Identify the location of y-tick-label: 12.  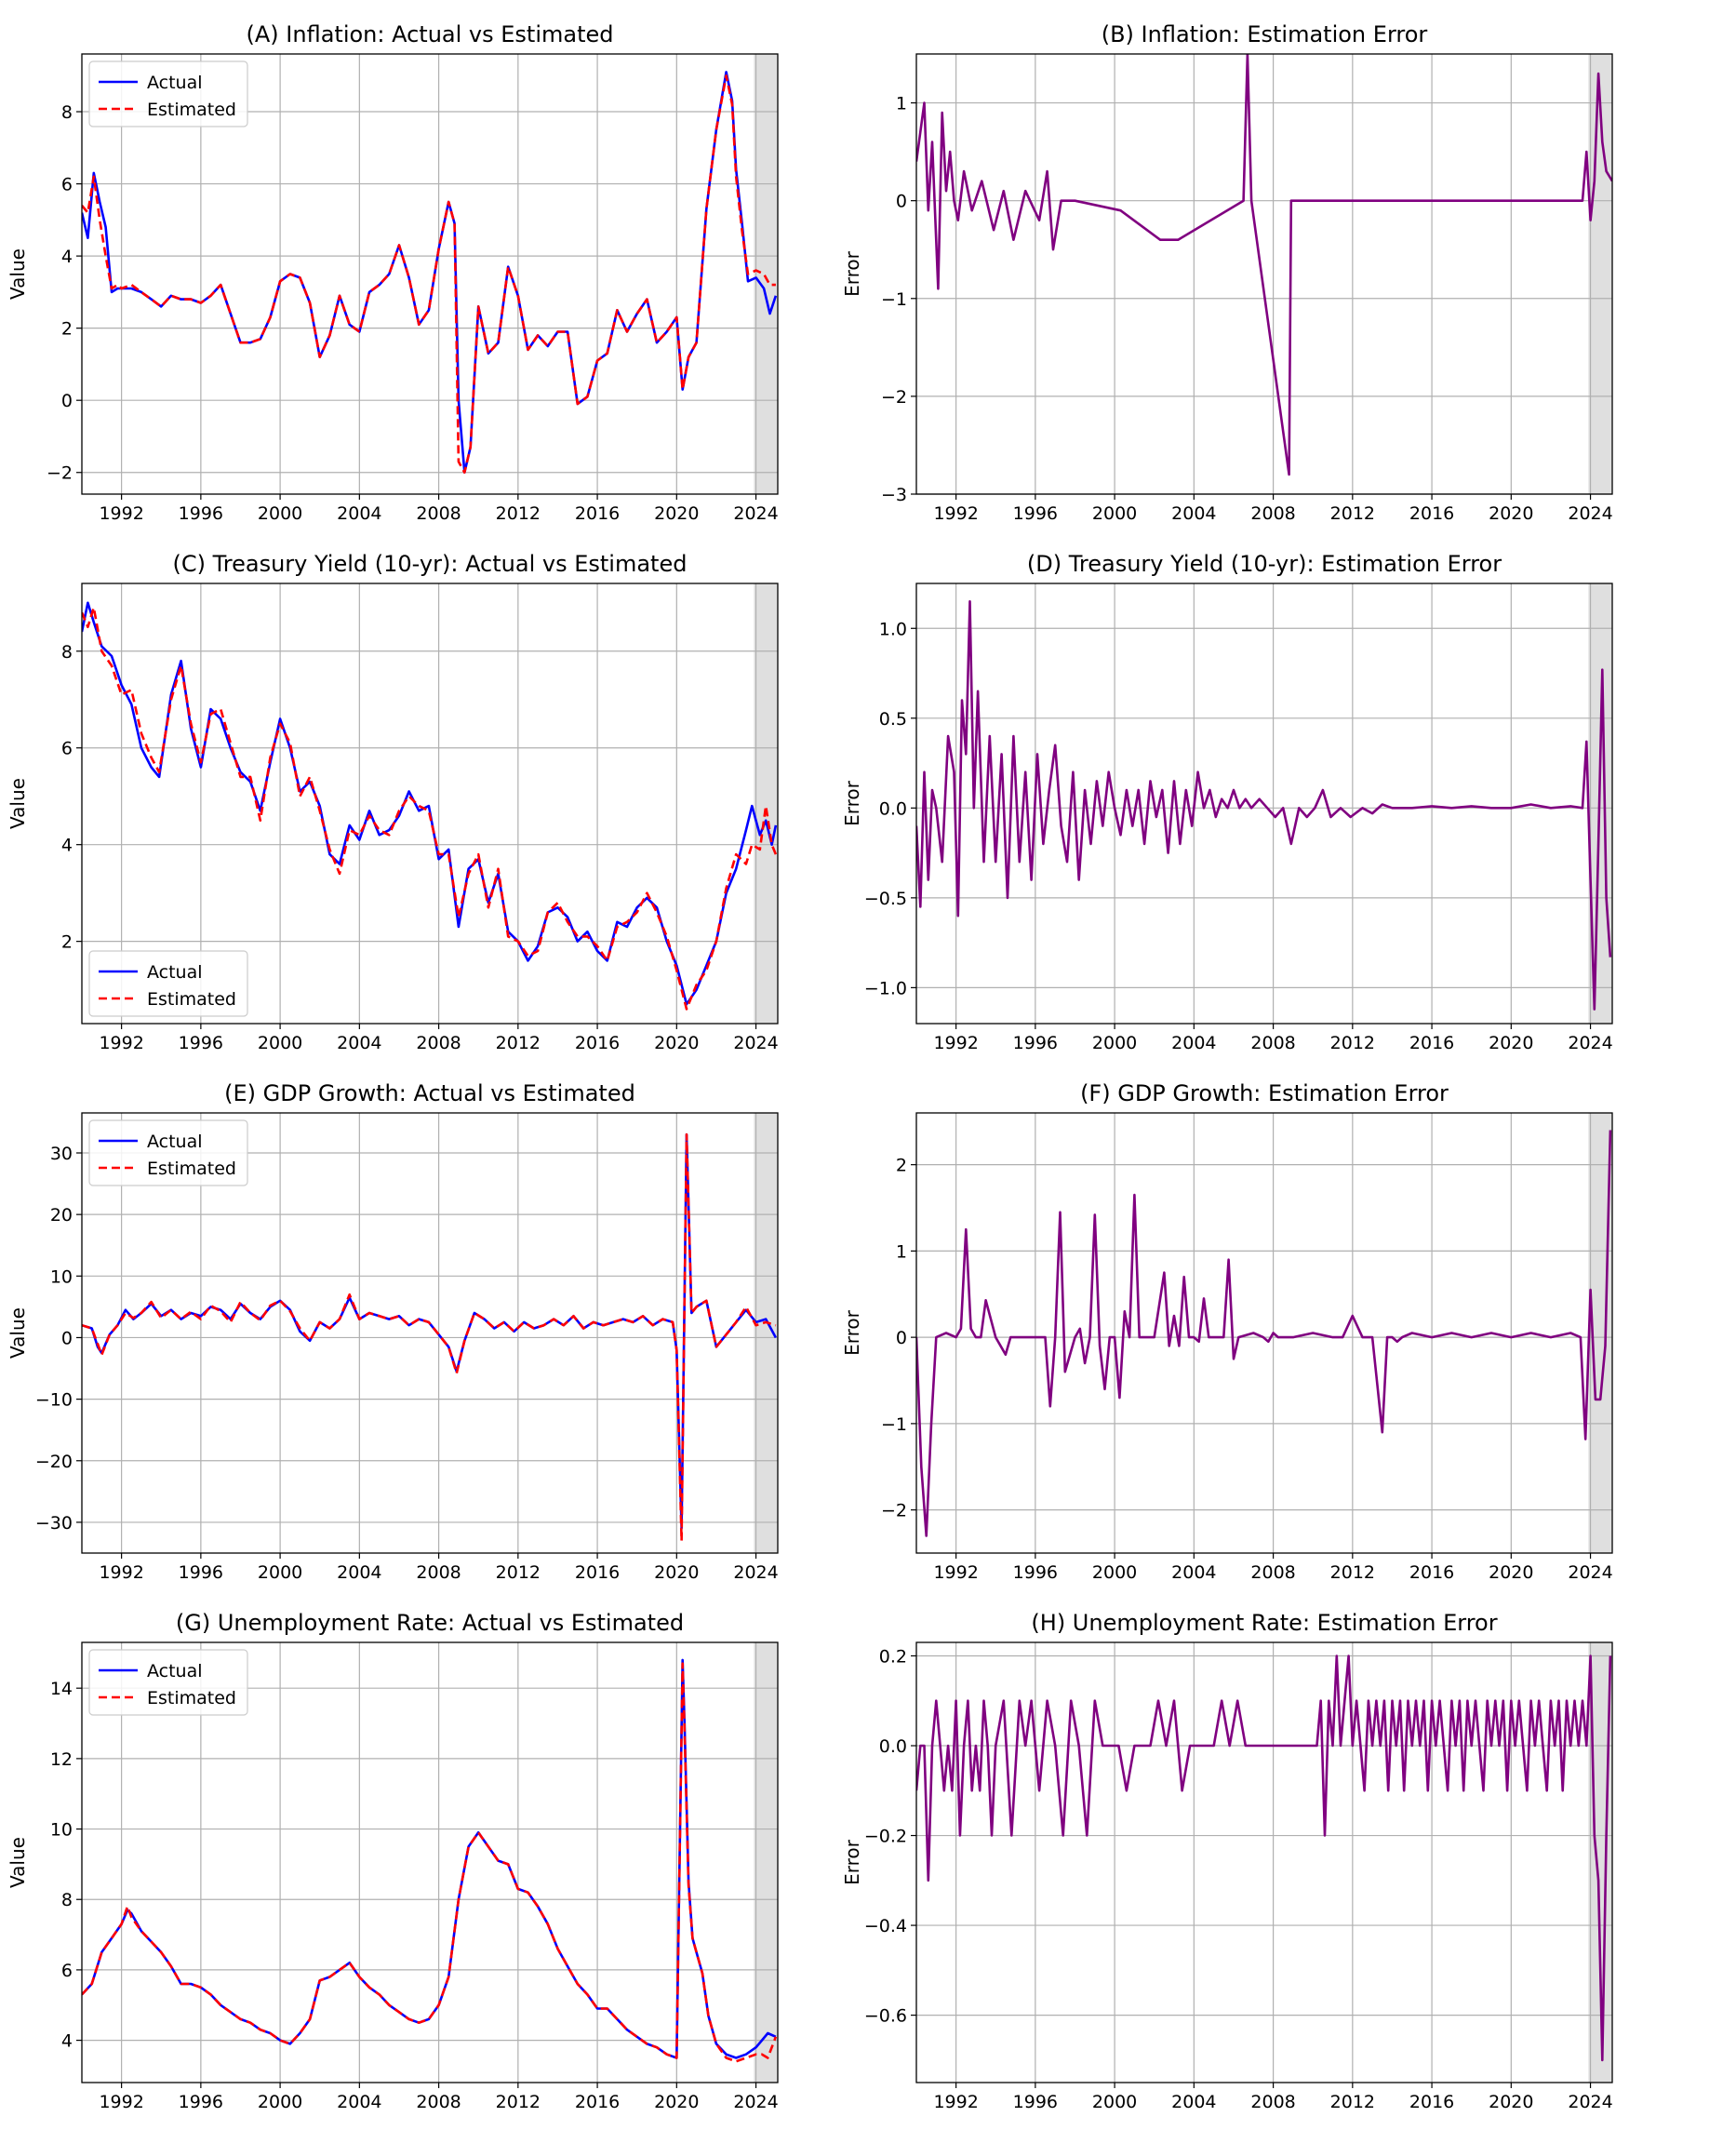
(62, 1759).